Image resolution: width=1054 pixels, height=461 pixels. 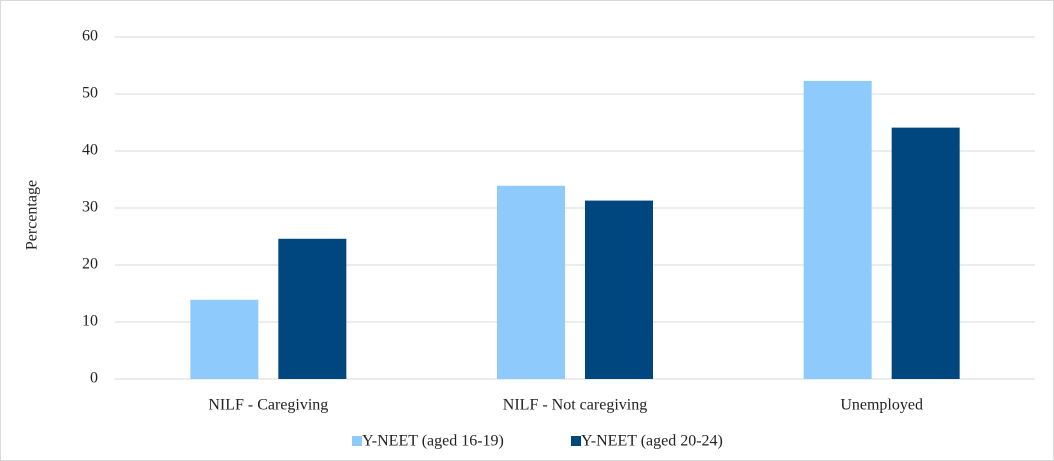 What do you see at coordinates (90, 321) in the screenshot?
I see `y-tick-label: 10` at bounding box center [90, 321].